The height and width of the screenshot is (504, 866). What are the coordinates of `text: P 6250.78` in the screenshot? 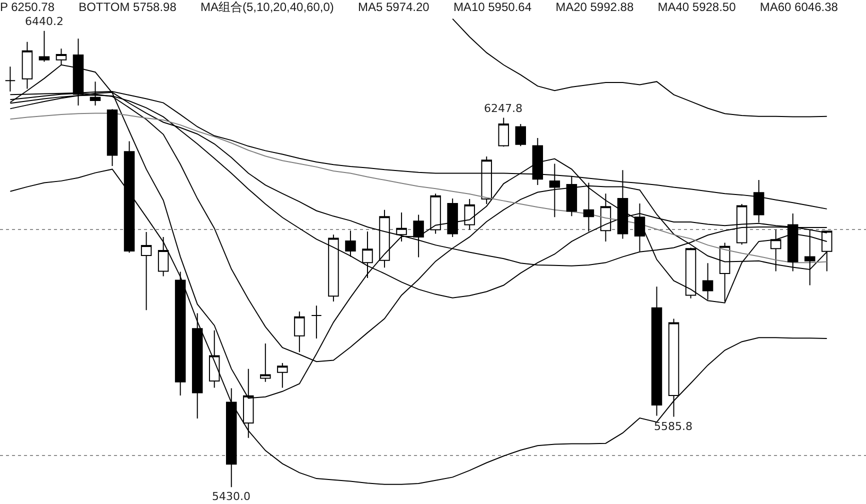 It's located at (27, 7).